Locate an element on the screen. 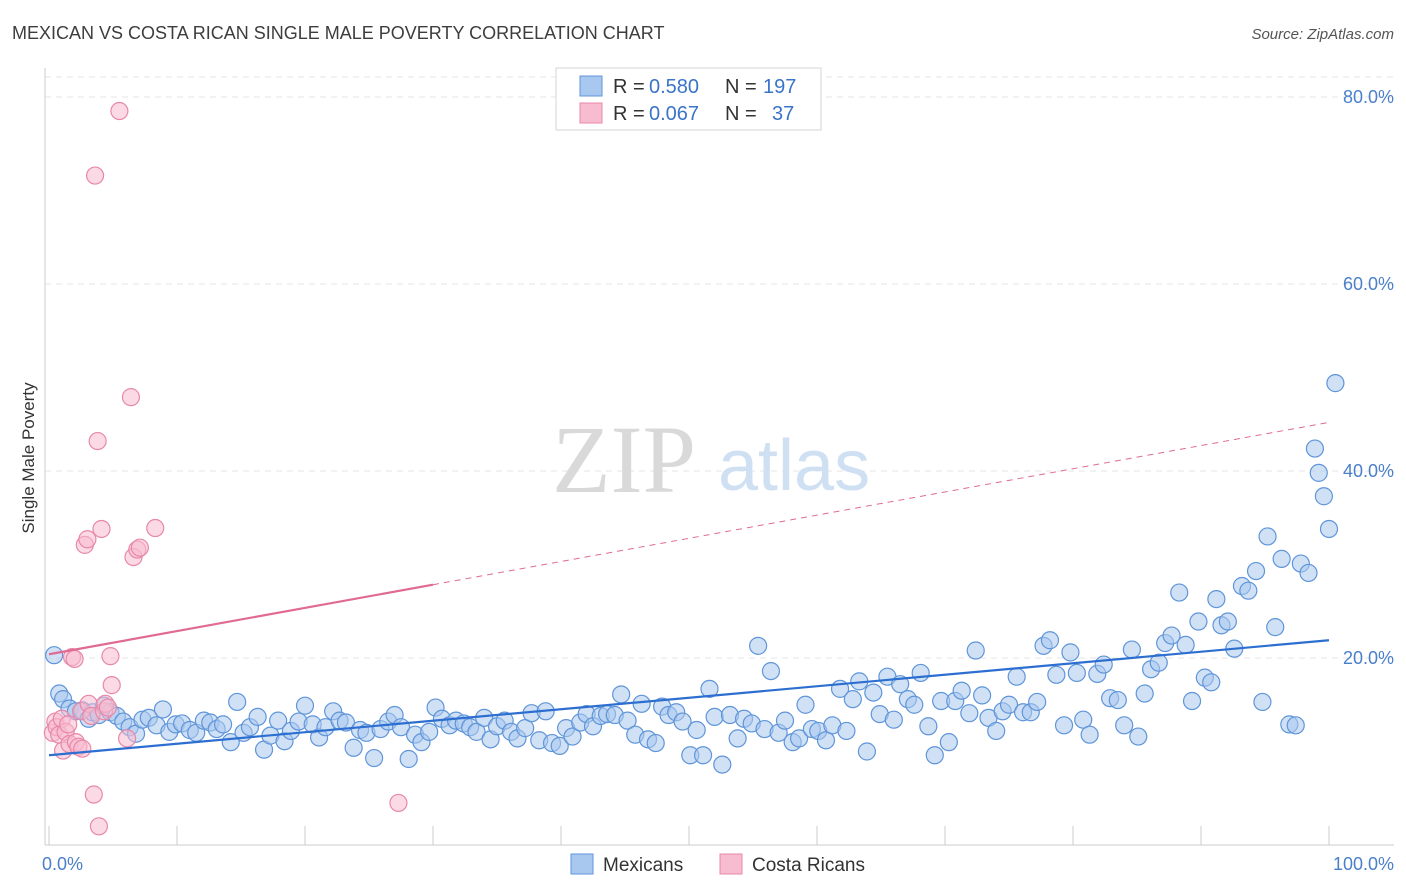  costarican-trend-line is located at coordinates (241, 619).